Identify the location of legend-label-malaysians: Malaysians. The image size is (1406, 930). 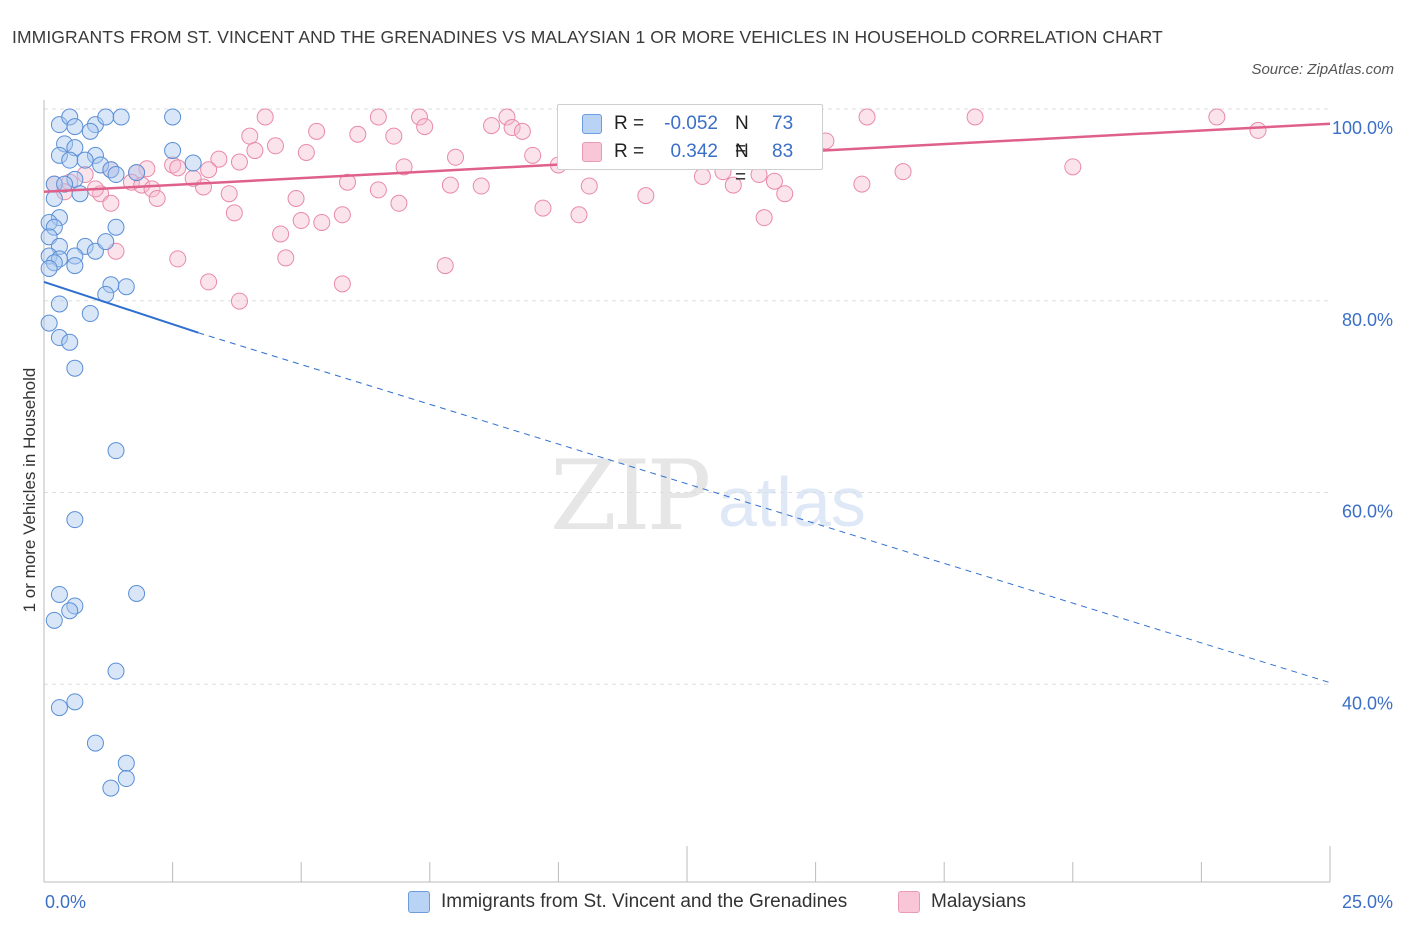
(979, 901).